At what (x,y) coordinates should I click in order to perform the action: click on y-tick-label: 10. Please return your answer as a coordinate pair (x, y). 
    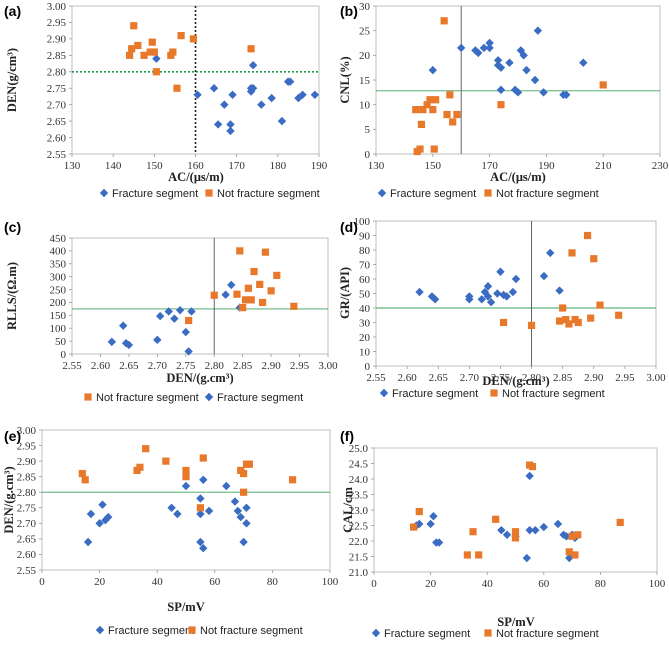
    Looking at the image, I should click on (365, 105).